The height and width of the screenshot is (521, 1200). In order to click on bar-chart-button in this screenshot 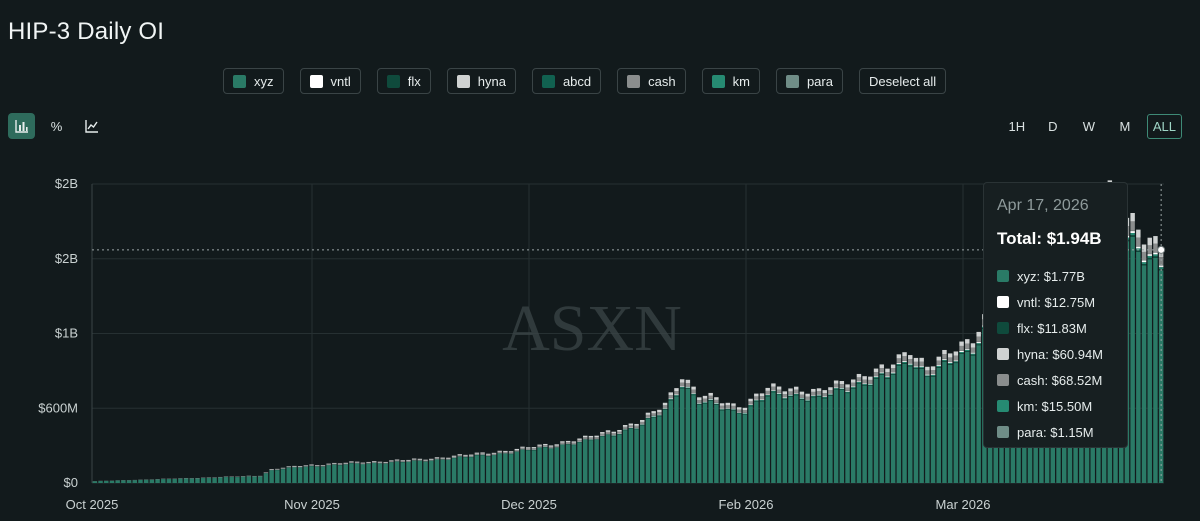, I will do `click(21, 126)`.